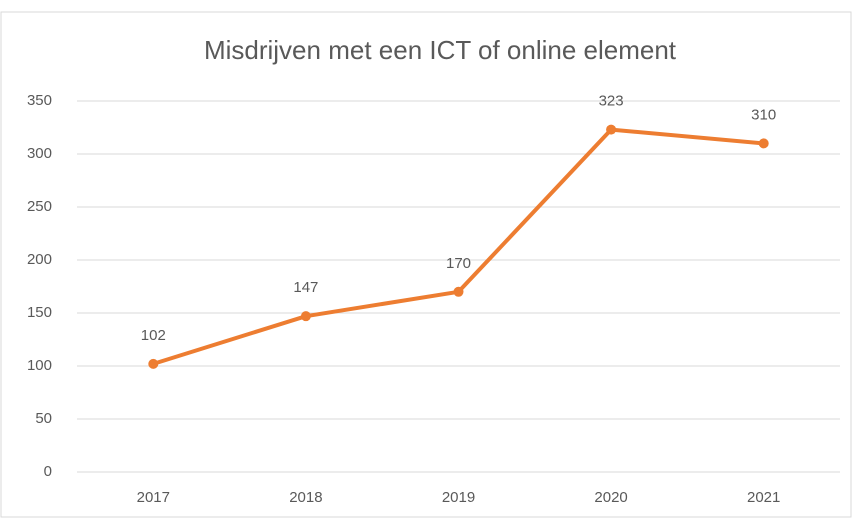  Describe the element at coordinates (39, 365) in the screenshot. I see `y-tick-label: 100` at that location.